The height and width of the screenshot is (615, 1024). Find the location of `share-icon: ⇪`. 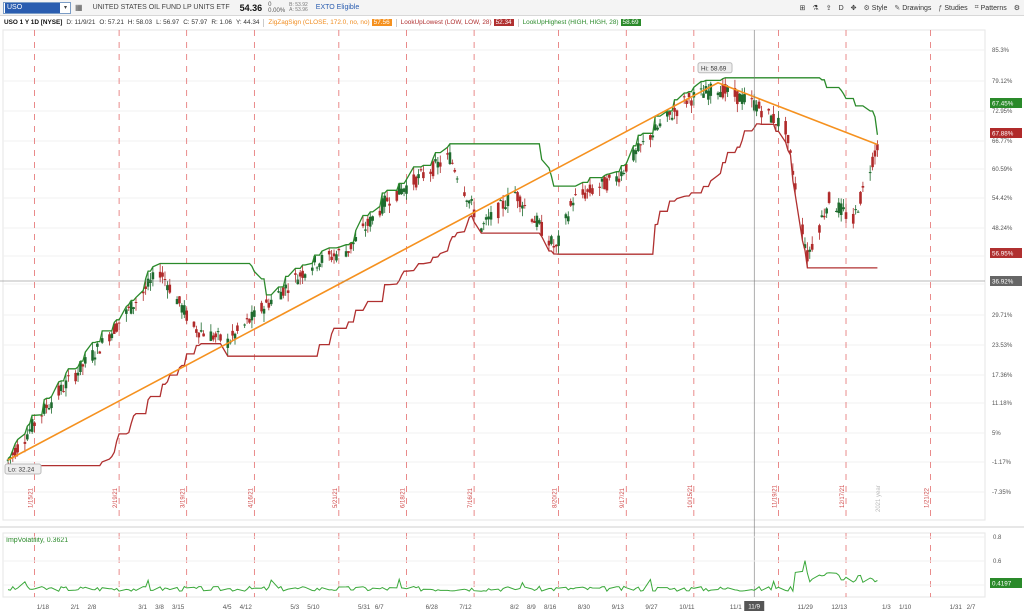

share-icon: ⇪ is located at coordinates (828, 8).